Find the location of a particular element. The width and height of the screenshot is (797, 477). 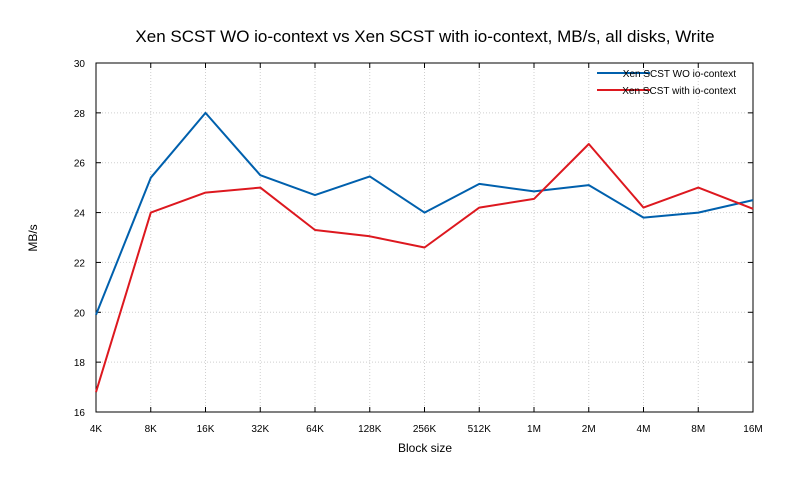

y-tick-label: 18 is located at coordinates (80, 363).